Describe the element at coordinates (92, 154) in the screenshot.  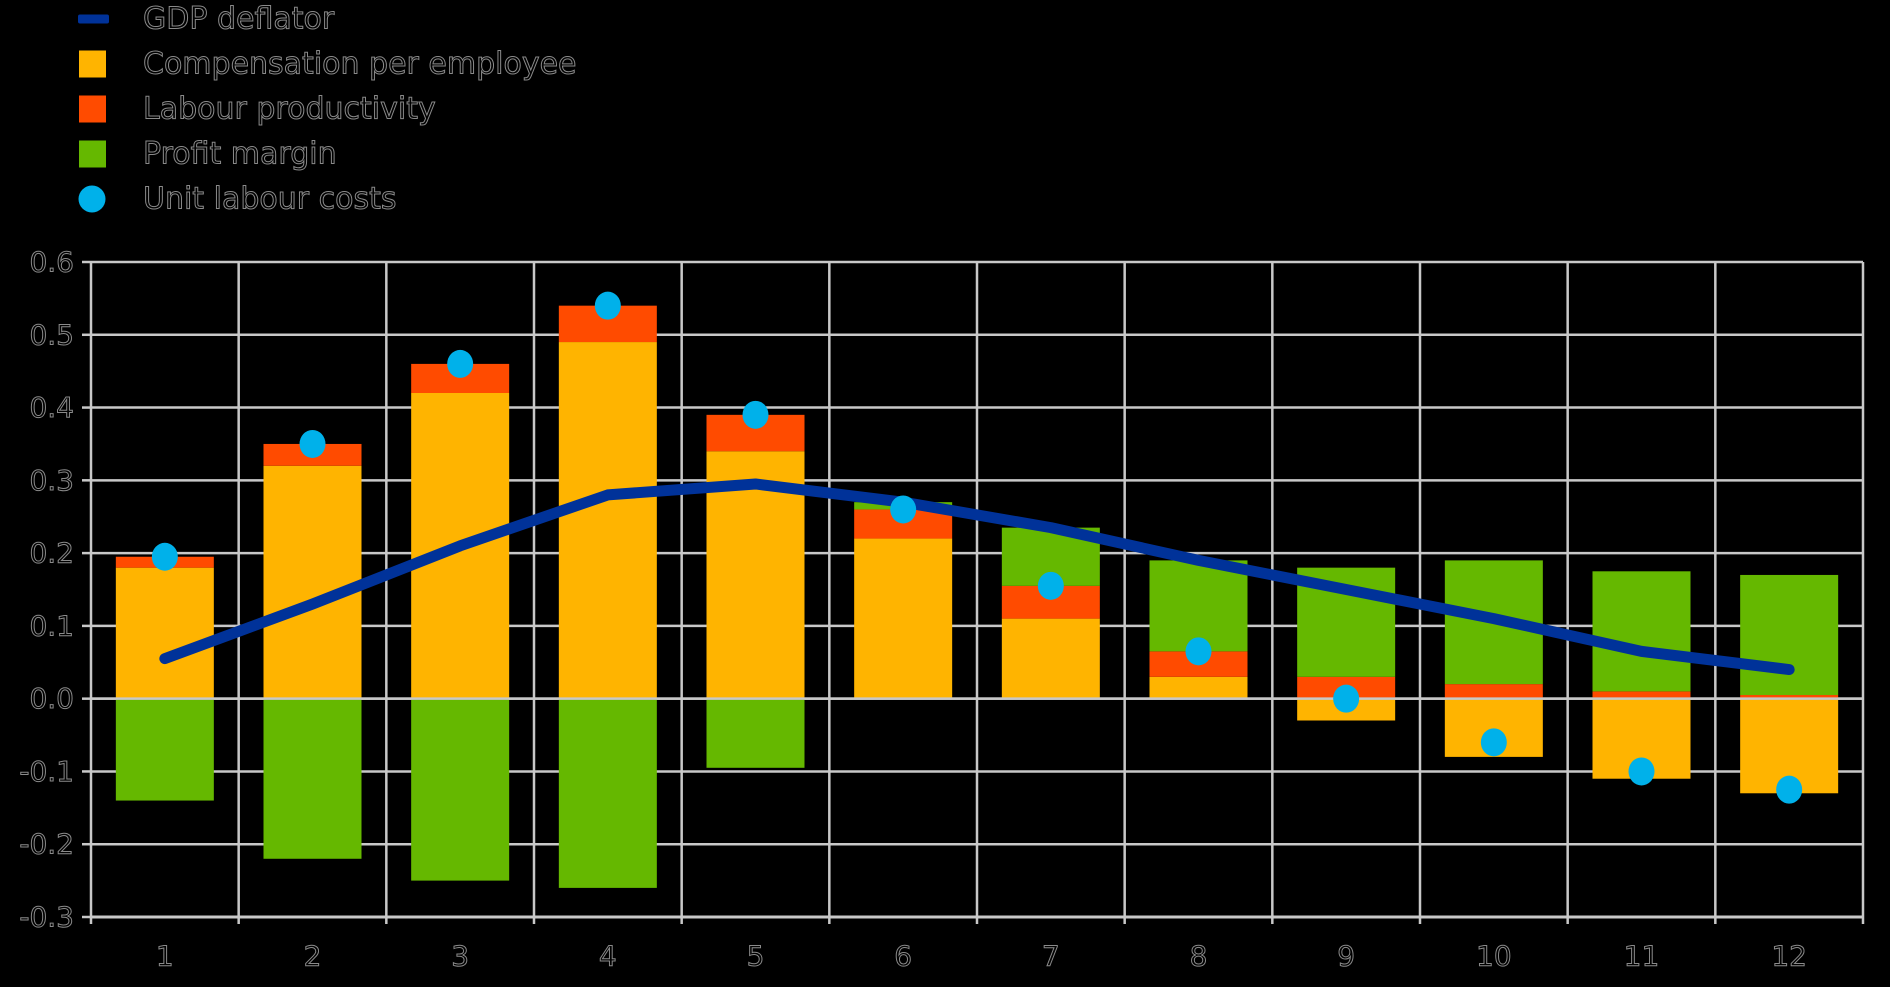
I see `legend-swatch-profit-margin` at that location.